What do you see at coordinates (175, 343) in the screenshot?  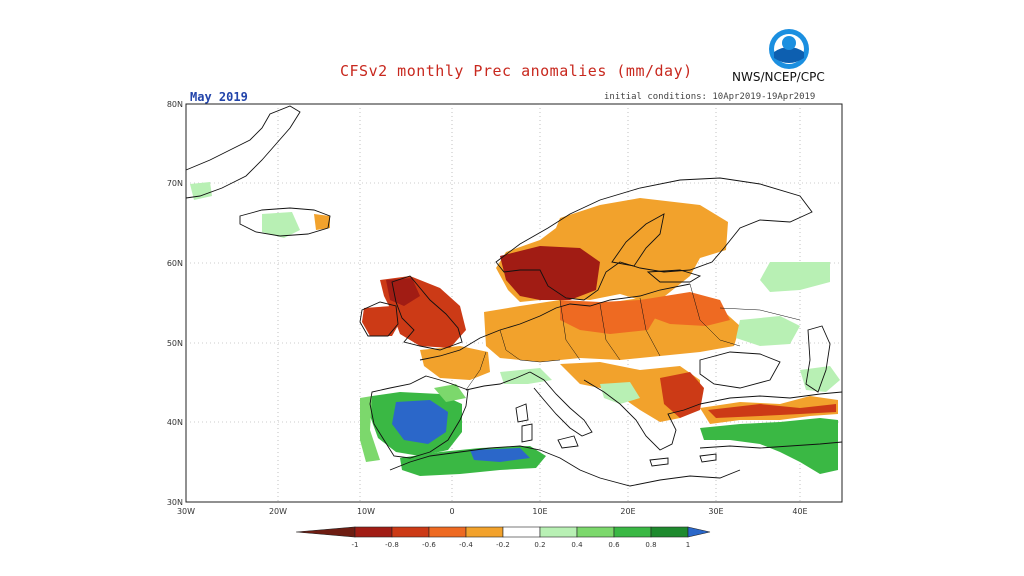 I see `lat-label: 50N` at bounding box center [175, 343].